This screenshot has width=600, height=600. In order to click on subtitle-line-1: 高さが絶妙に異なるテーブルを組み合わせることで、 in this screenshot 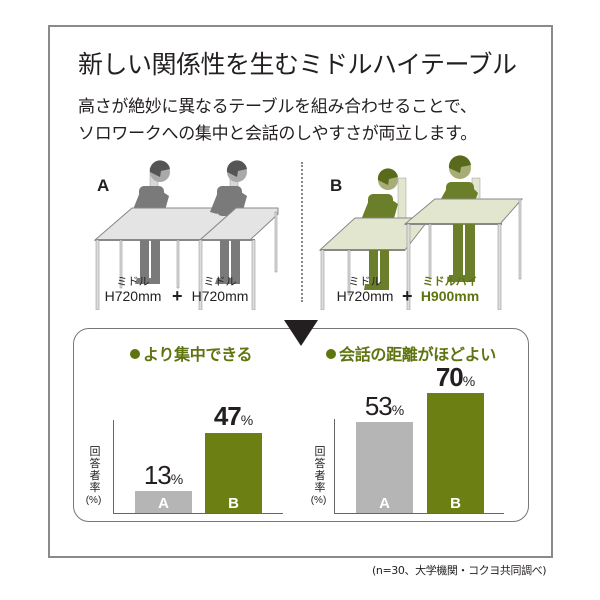, I will do `click(277, 107)`.